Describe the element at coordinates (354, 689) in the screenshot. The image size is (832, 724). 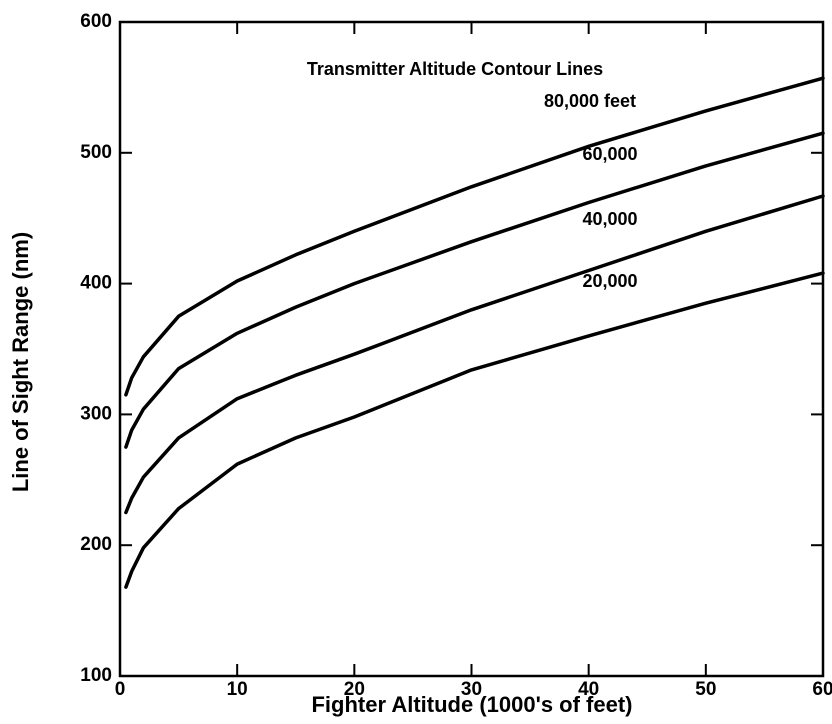
I see `x-tick-label: 20` at that location.